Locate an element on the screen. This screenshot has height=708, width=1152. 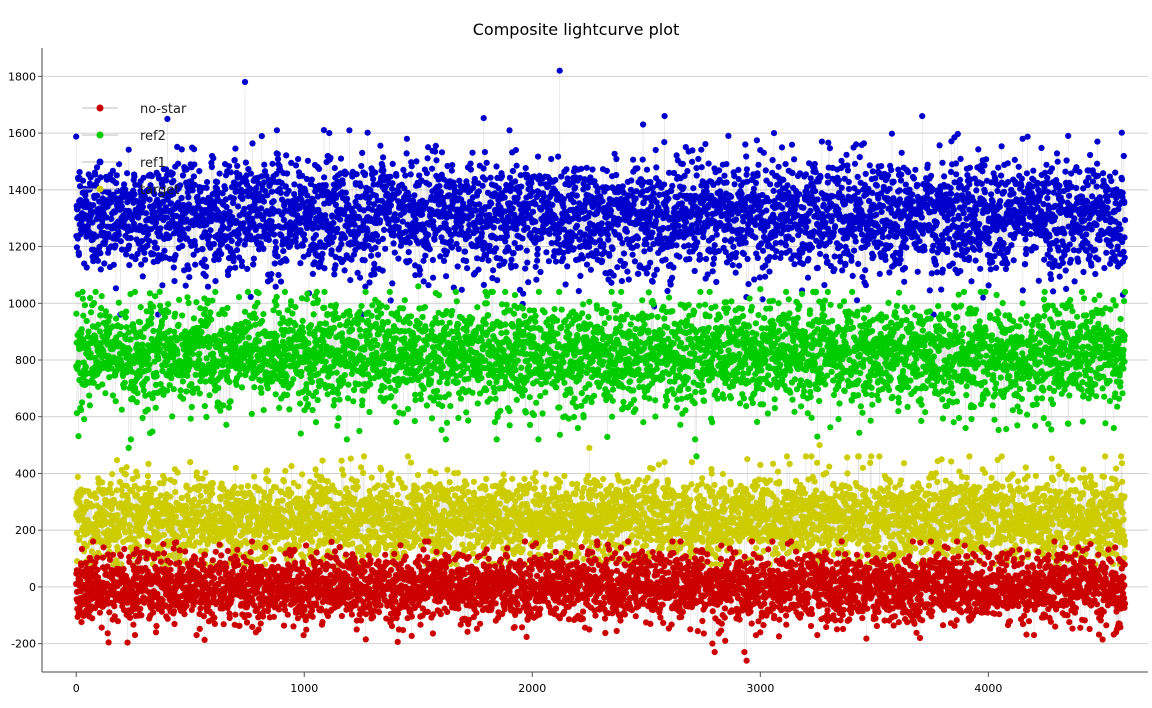
x-tick-label: 0 is located at coordinates (76, 688).